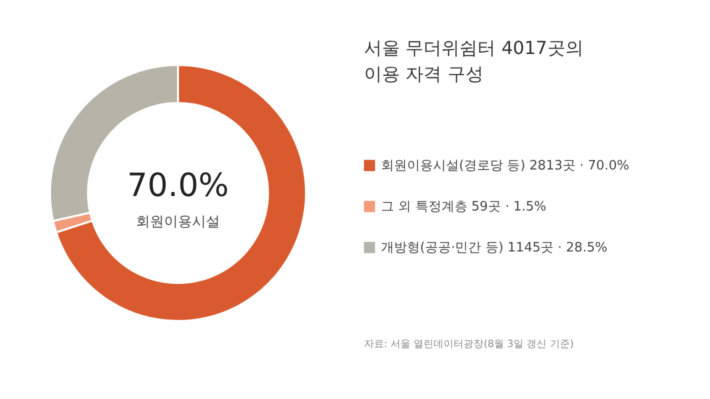  What do you see at coordinates (469, 344) in the screenshot?
I see `text: 자료: 서울 열린데이터광장(8월 3일 갱신 기준)` at bounding box center [469, 344].